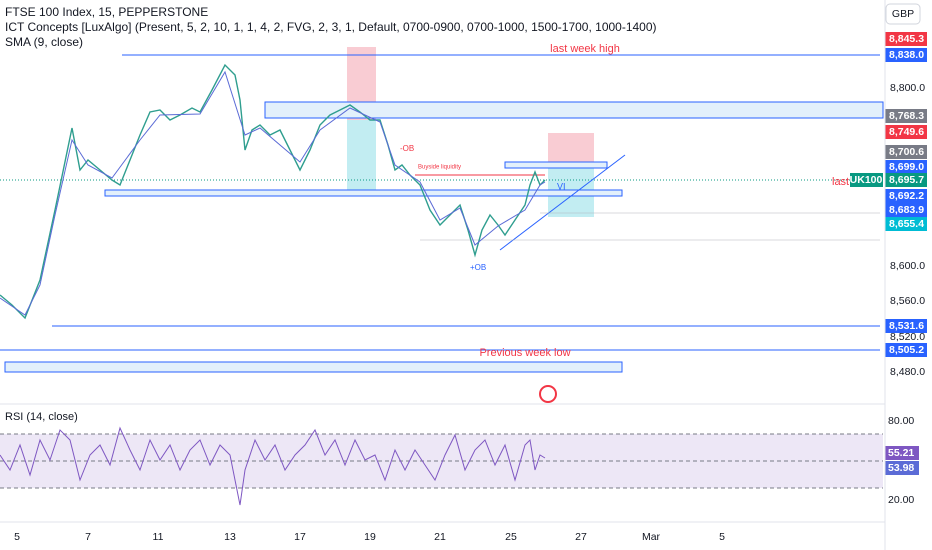  Describe the element at coordinates (439, 168) in the screenshot. I see `annotation: Buyside liquidity` at that location.